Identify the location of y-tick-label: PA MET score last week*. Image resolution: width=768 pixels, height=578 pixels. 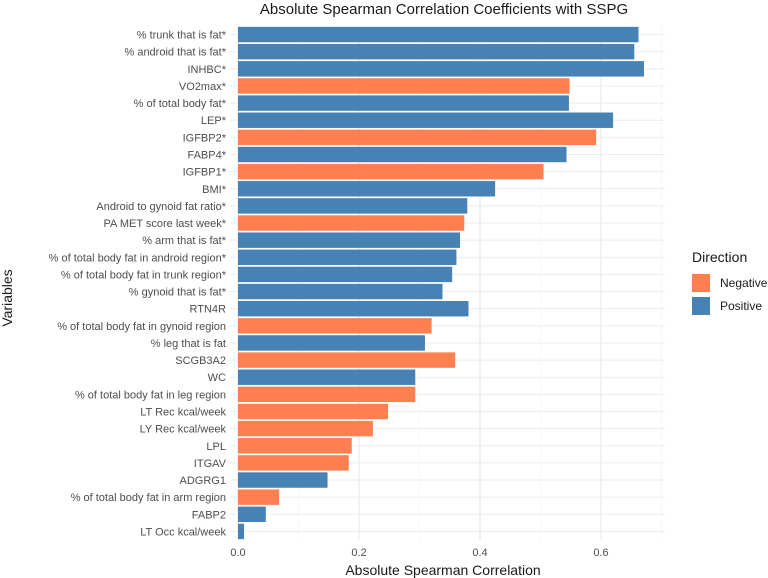
(165, 224).